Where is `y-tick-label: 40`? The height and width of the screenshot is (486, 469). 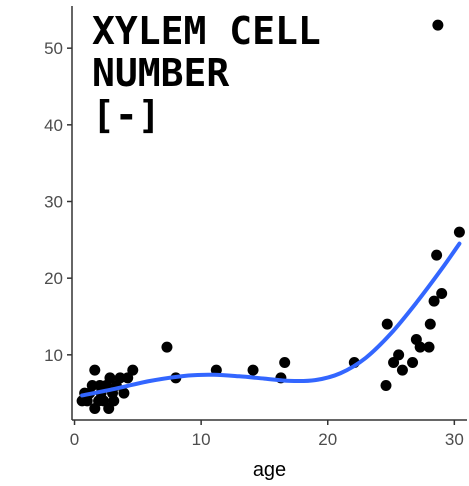 y-tick-label: 40 is located at coordinates (53, 125).